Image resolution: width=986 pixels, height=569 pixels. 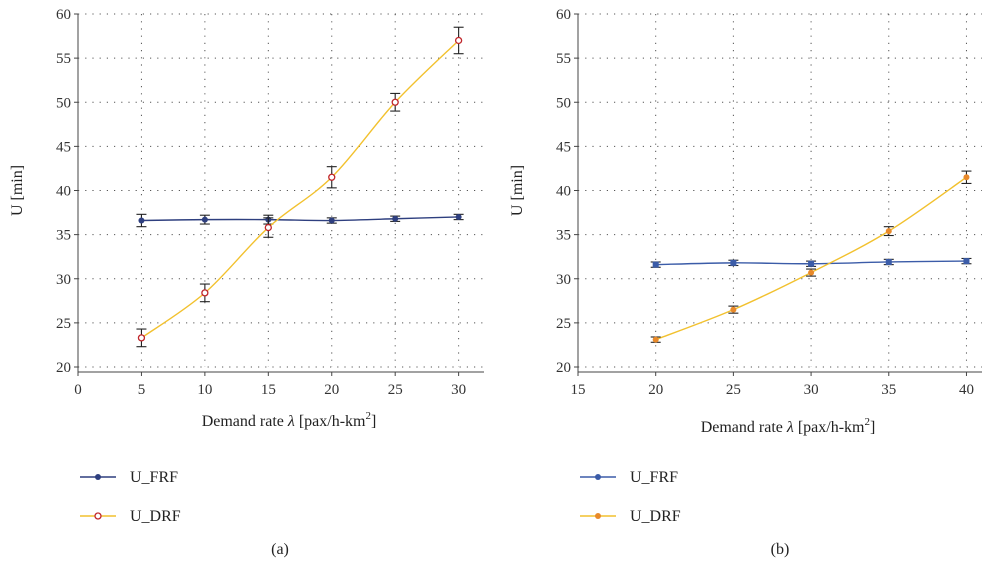 I want to click on x-tick-label: 5, so click(x=142, y=390).